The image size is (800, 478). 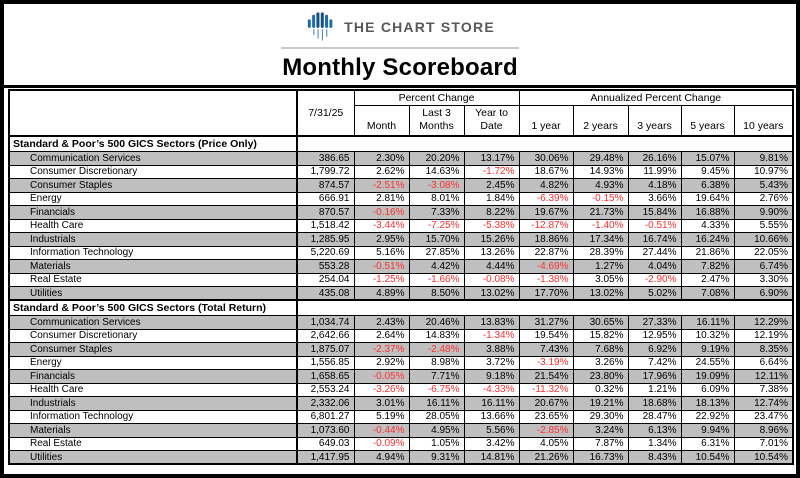 What do you see at coordinates (325, 457) in the screenshot?
I see `index-value: 1,417.95` at bounding box center [325, 457].